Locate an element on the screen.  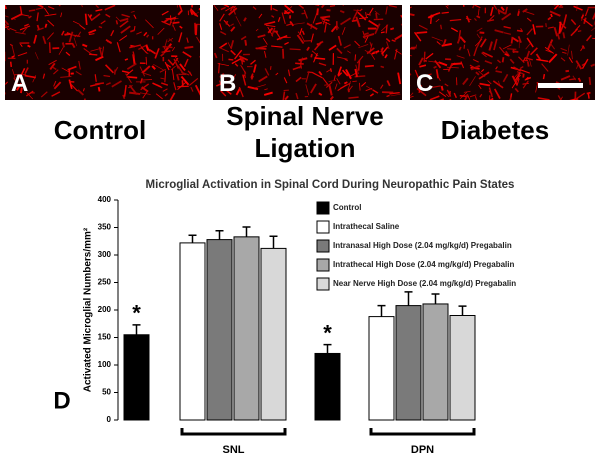
legend-label: Intrathecal Saline is located at coordinates (366, 226).